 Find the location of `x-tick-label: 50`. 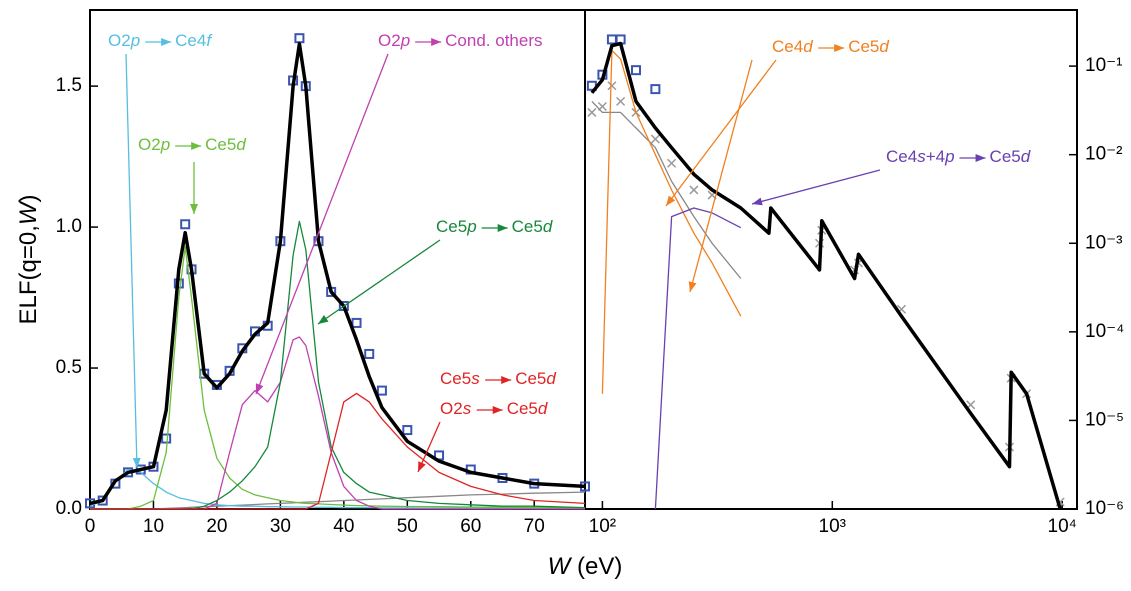

x-tick-label: 50 is located at coordinates (407, 526).